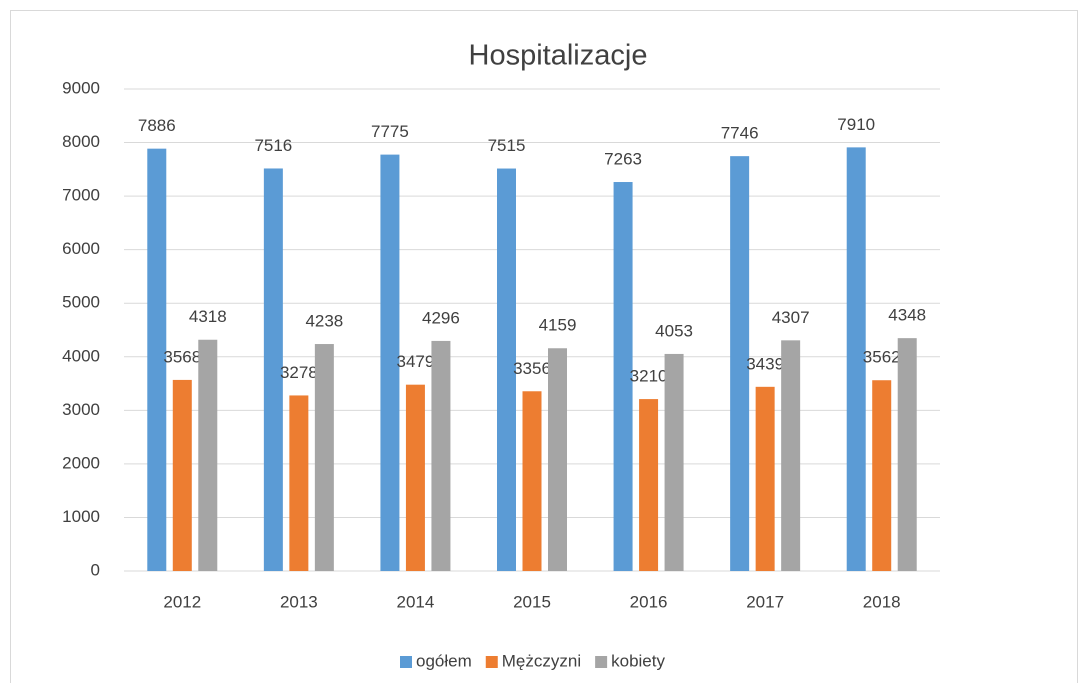 The height and width of the screenshot is (683, 1088). I want to click on data-label: 3479, so click(416, 361).